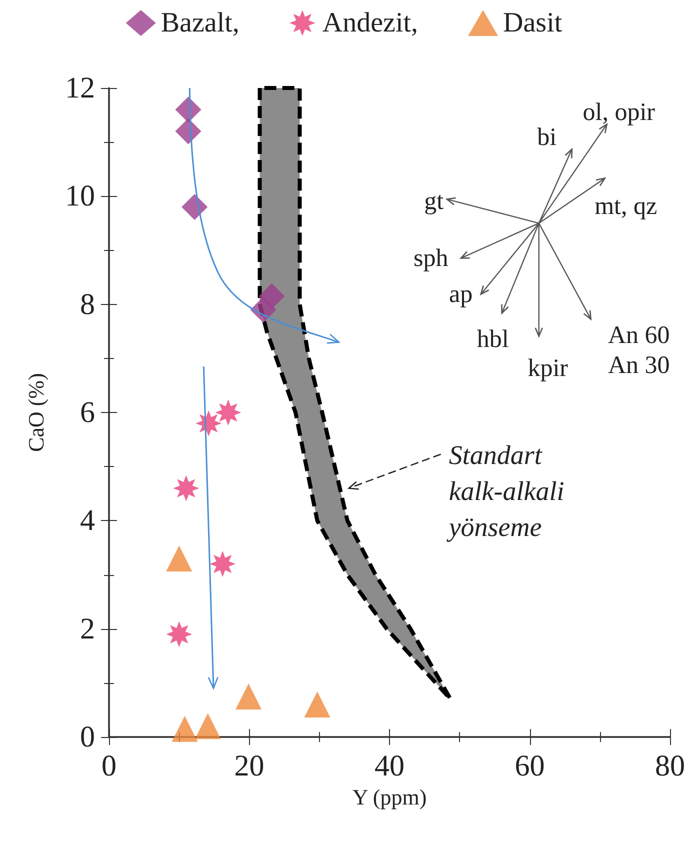 This screenshot has height=858, width=688. What do you see at coordinates (200, 23) in the screenshot?
I see `legend-label: Bazalt,` at bounding box center [200, 23].